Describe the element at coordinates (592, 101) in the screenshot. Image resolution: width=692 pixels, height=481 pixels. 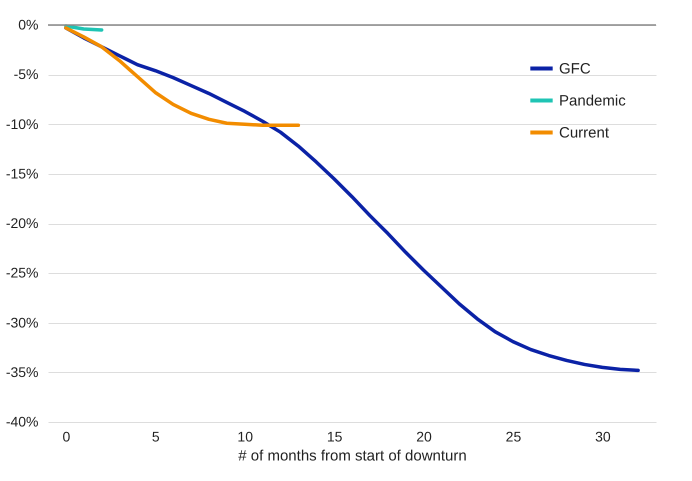
I see `legend-label: Pandemic` at that location.